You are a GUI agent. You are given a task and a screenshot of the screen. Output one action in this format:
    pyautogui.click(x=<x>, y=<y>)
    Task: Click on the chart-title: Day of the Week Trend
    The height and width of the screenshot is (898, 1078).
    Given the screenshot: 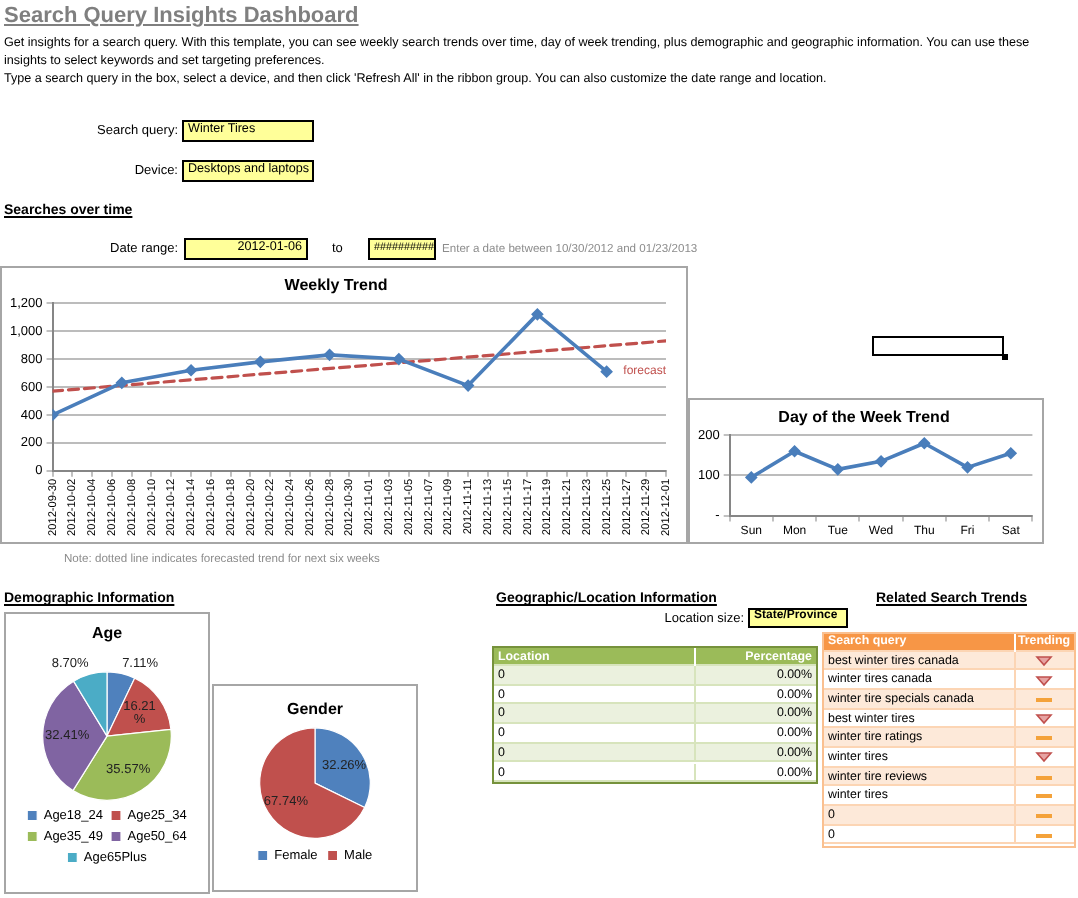 What is the action you would take?
    pyautogui.click(x=864, y=417)
    